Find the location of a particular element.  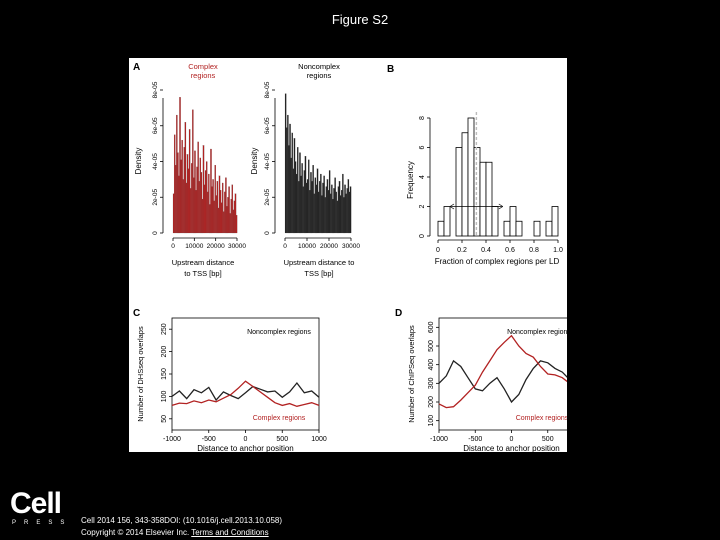

freq-x-tick-label: 0.4 is located at coordinates (486, 250).